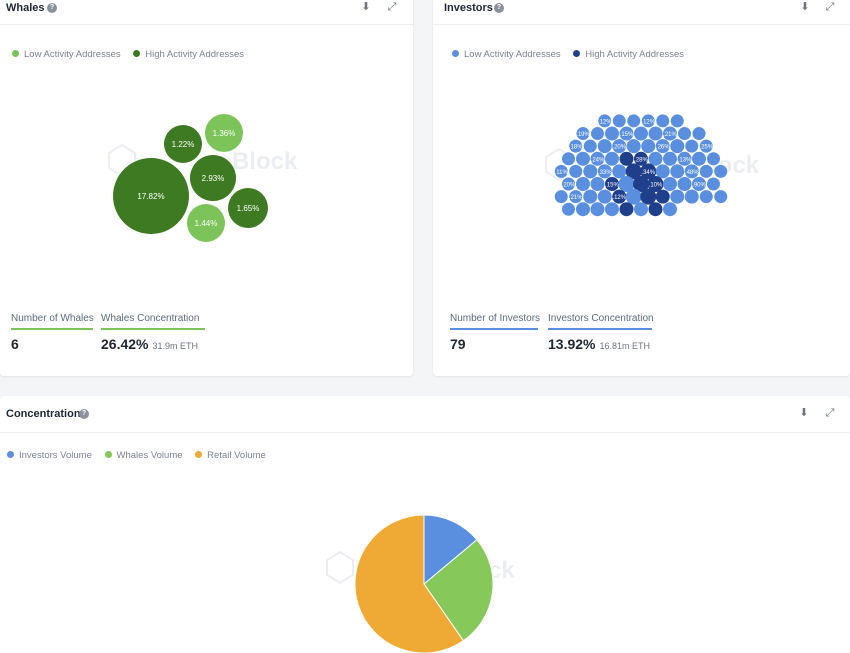  I want to click on legend-item-investors-volume: Investors Volume, so click(49, 455).